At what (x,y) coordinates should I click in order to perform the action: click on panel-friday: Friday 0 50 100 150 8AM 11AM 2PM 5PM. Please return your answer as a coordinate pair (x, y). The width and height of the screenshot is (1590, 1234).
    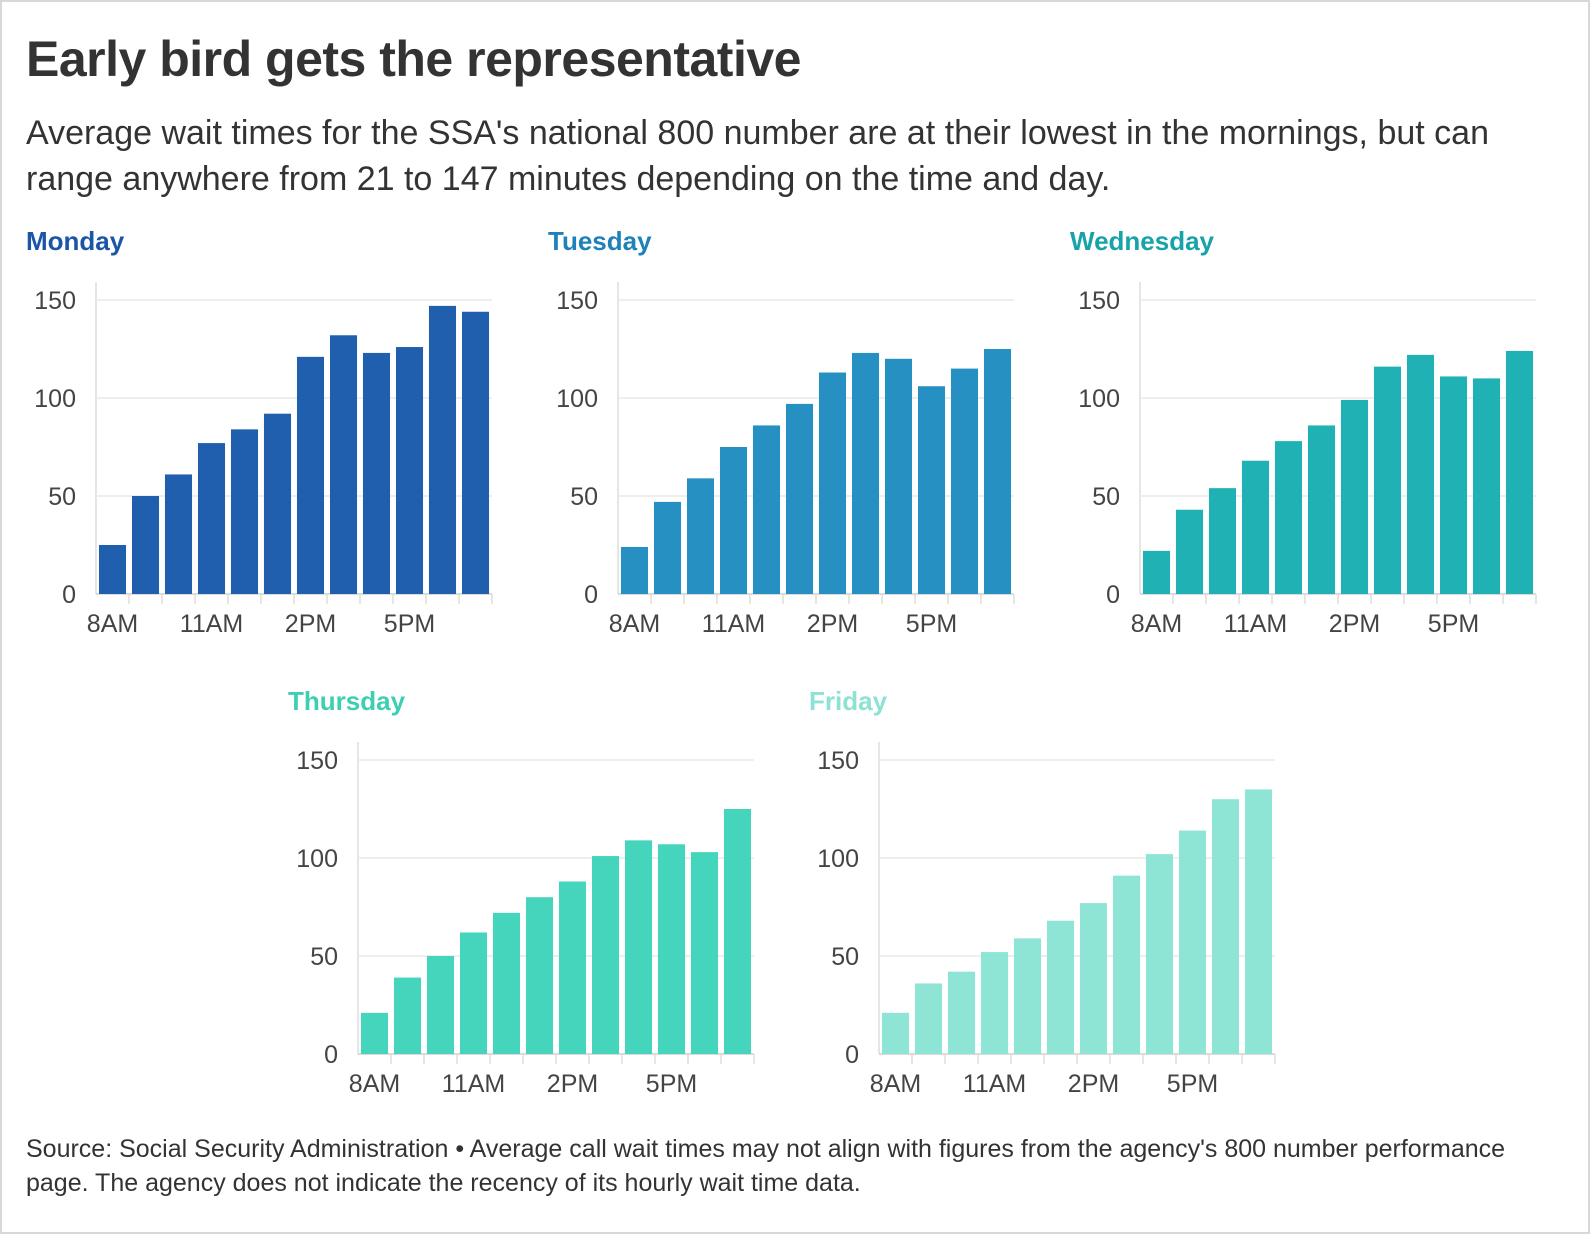
    Looking at the image, I should click on (1059, 903).